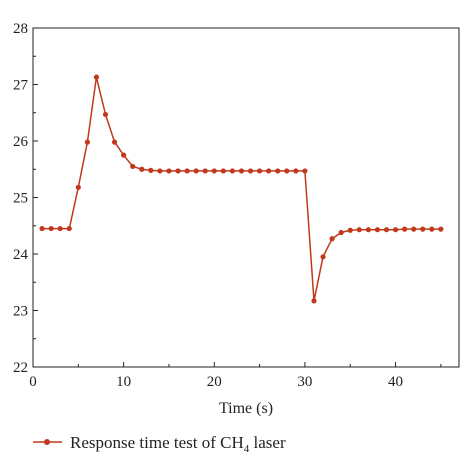 This screenshot has height=474, width=474. Describe the element at coordinates (247, 449) in the screenshot. I see `legend-label-subscript: 4` at that location.